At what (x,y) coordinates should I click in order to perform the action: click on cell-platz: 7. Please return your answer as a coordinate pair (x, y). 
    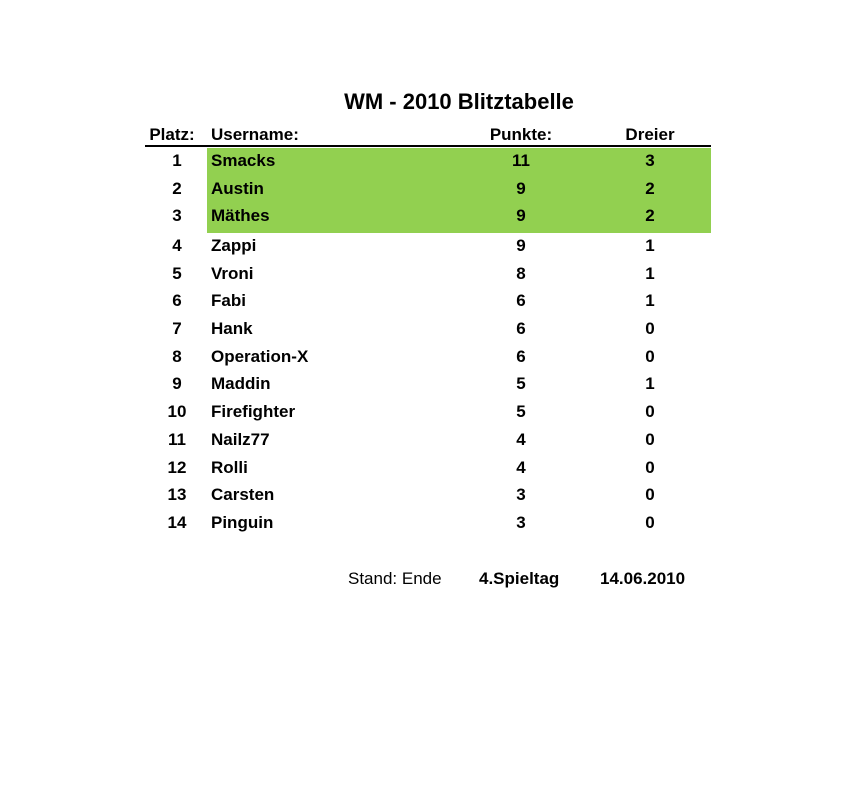
    Looking at the image, I should click on (177, 328).